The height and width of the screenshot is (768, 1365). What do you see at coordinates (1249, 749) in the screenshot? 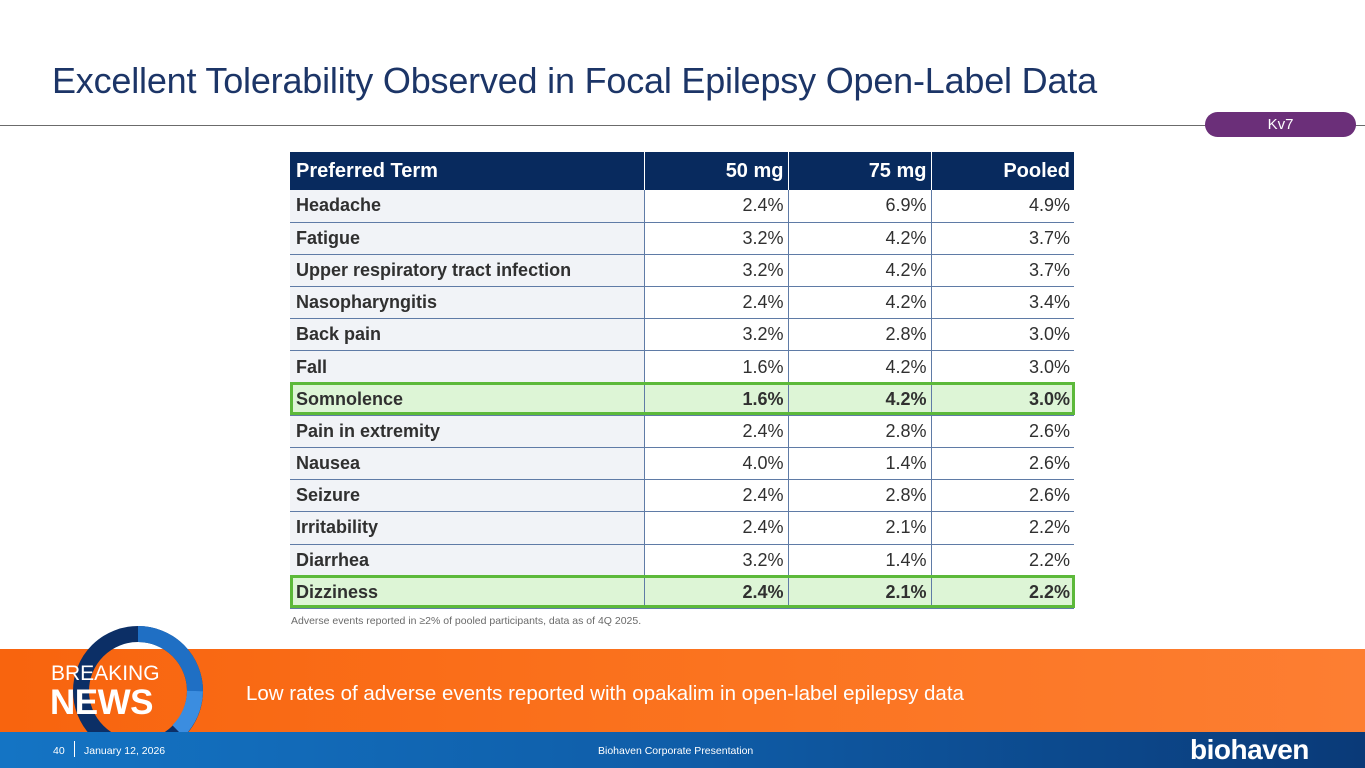
I see `biohaven-logo: biohaven` at bounding box center [1249, 749].